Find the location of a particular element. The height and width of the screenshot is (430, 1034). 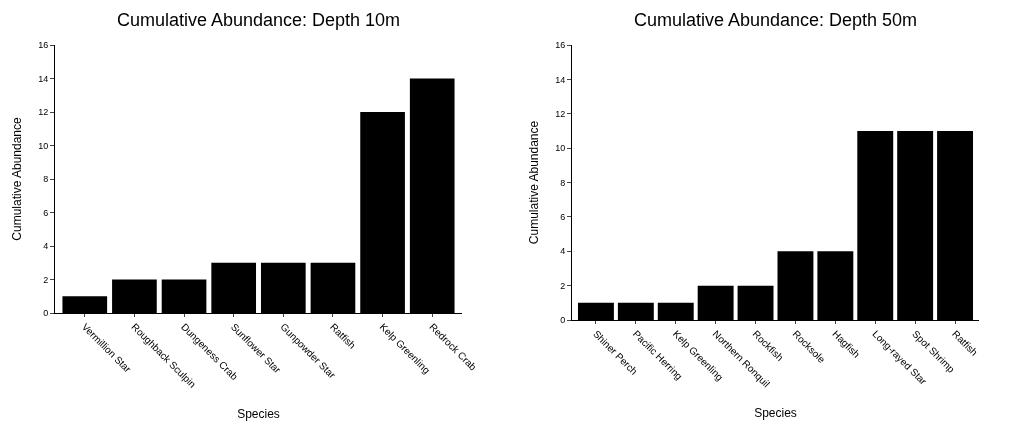

chart-title: Cumulative Abundance: Depth 50m is located at coordinates (775, 19).